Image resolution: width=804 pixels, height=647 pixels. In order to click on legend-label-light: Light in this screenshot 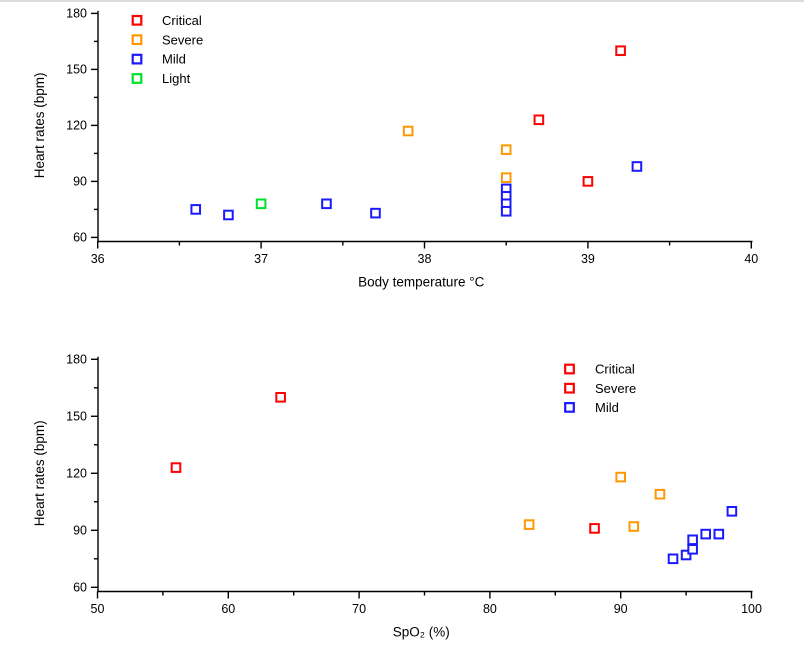, I will do `click(176, 78)`.